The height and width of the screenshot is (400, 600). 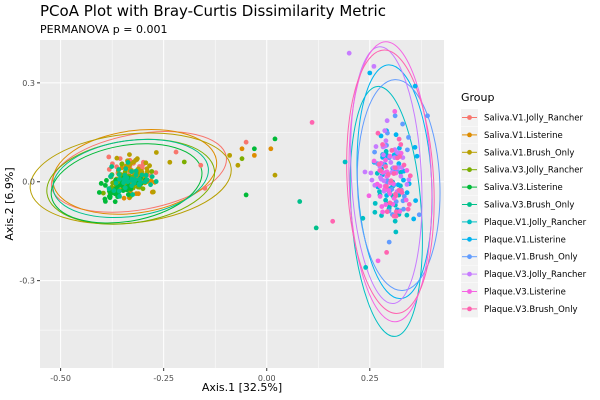 What do you see at coordinates (525, 240) in the screenshot?
I see `legend-label: Plaque.V1.Listerine` at bounding box center [525, 240].